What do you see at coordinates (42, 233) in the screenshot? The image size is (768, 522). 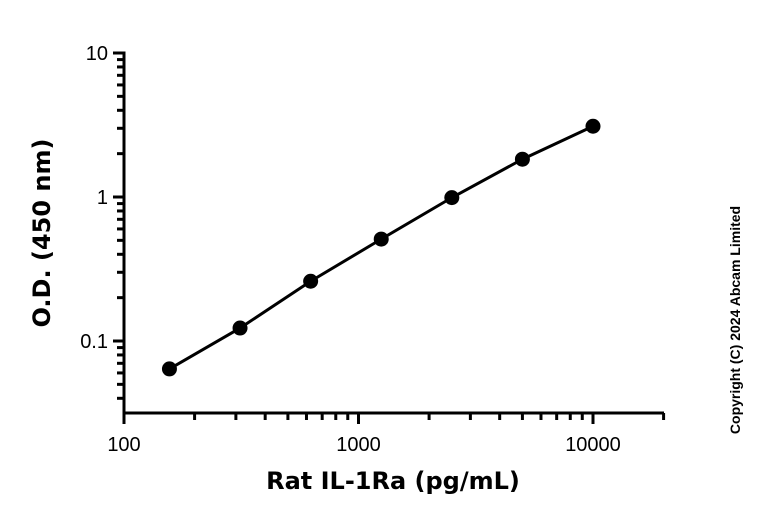 I see `y-axis-title: O.D. (450 nm)` at bounding box center [42, 233].